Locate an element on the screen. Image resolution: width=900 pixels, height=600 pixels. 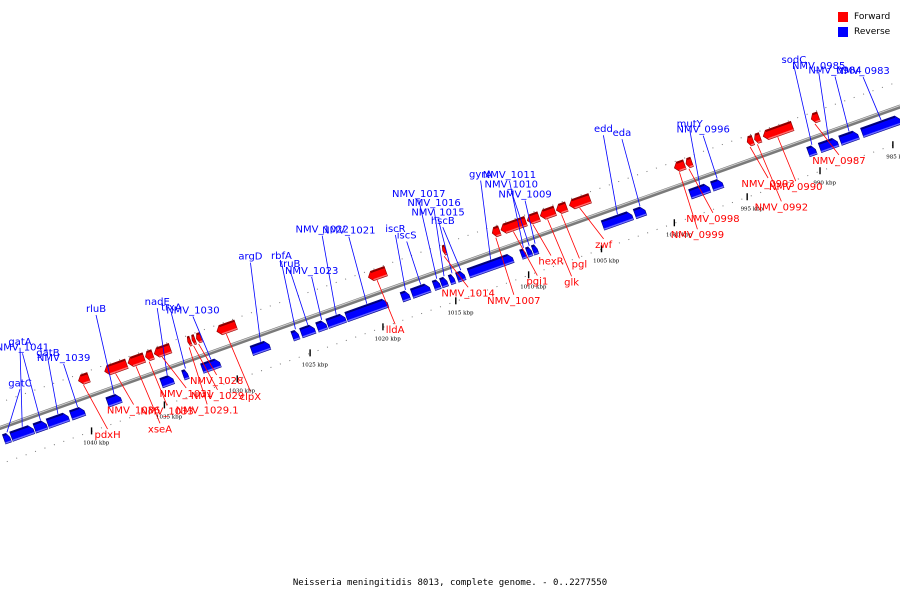
gene-label-zwf: zwf is located at coordinates (603, 245).